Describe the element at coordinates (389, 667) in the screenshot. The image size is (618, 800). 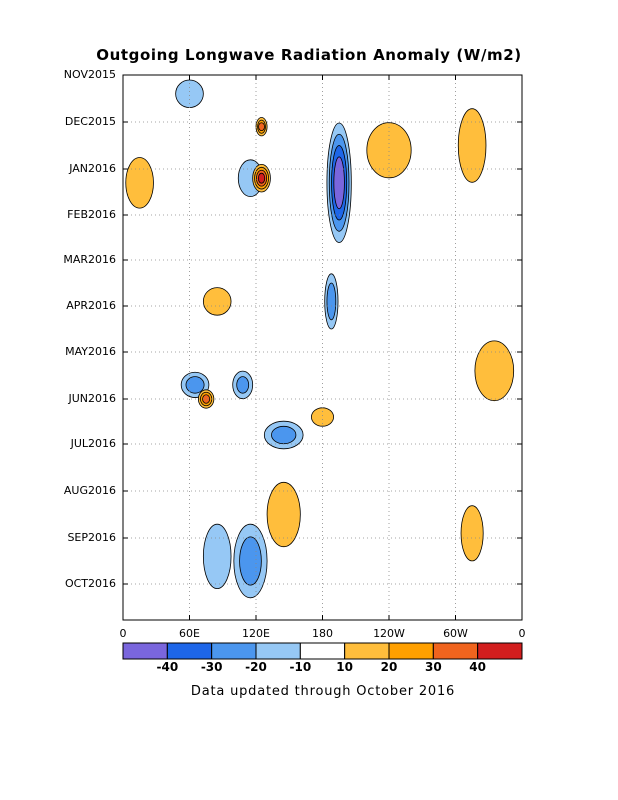
I see `colorbar-label: 20` at that location.